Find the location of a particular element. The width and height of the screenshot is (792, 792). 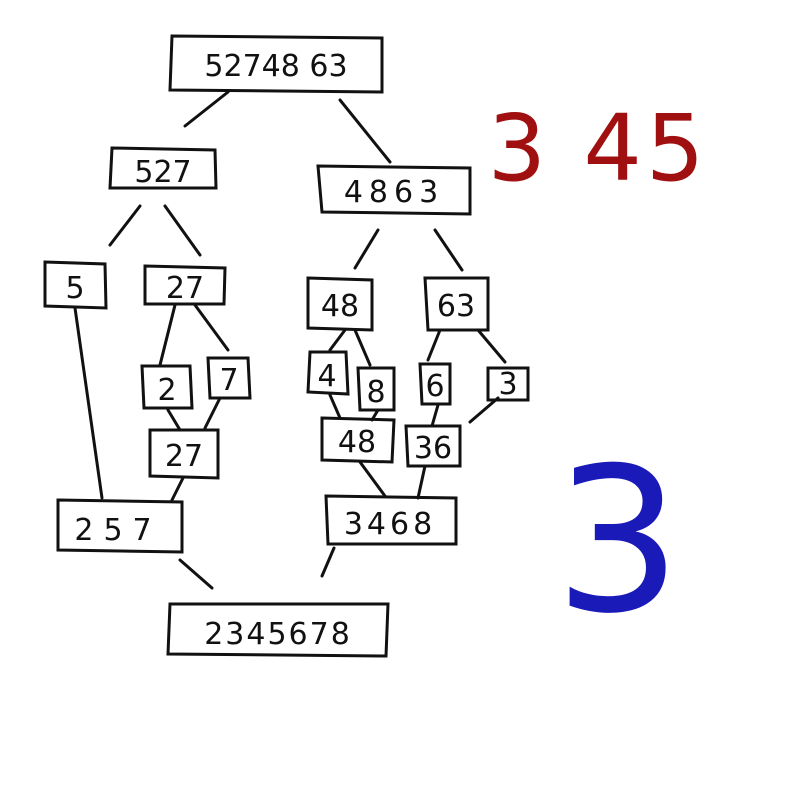

blue-note: 3 is located at coordinates (617, 541).